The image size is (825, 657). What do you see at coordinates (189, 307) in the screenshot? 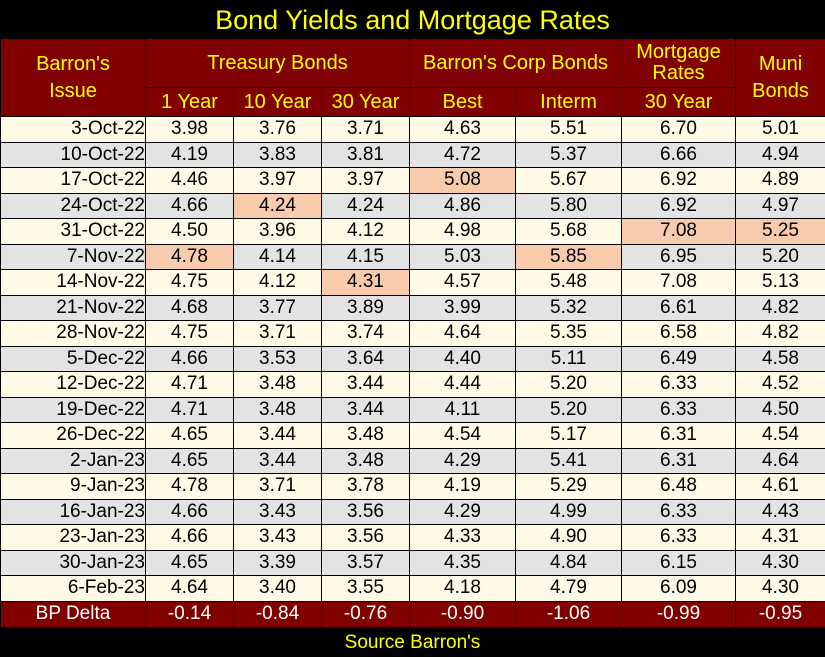
I see `value-cell: 4.68` at bounding box center [189, 307].